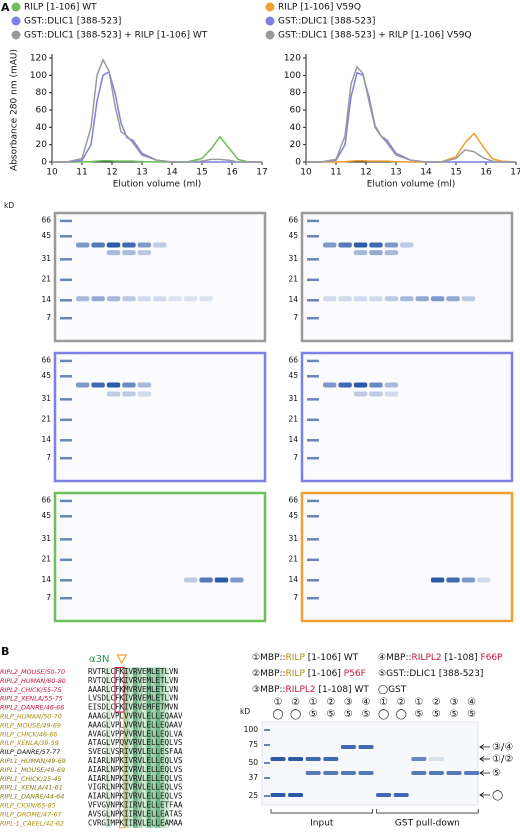 The height and width of the screenshot is (832, 520). I want to click on legend-label: GST::DLIC1 [388-523] + RILP [1-106] WT, so click(116, 36).